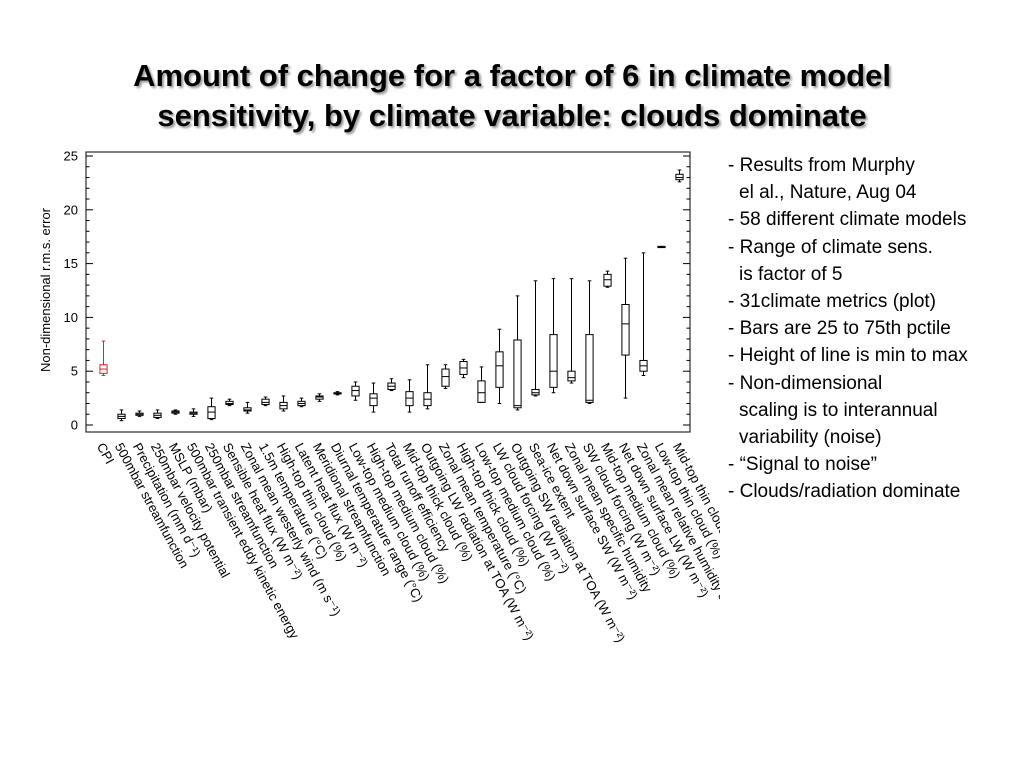  I want to click on note-line: - Bars are 25 to 75th pctile, so click(839, 329).